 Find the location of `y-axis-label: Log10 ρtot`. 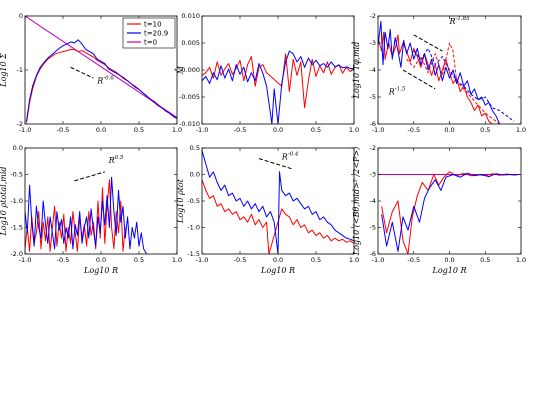

y-axis-label: Log10 ρtot is located at coordinates (180, 201).